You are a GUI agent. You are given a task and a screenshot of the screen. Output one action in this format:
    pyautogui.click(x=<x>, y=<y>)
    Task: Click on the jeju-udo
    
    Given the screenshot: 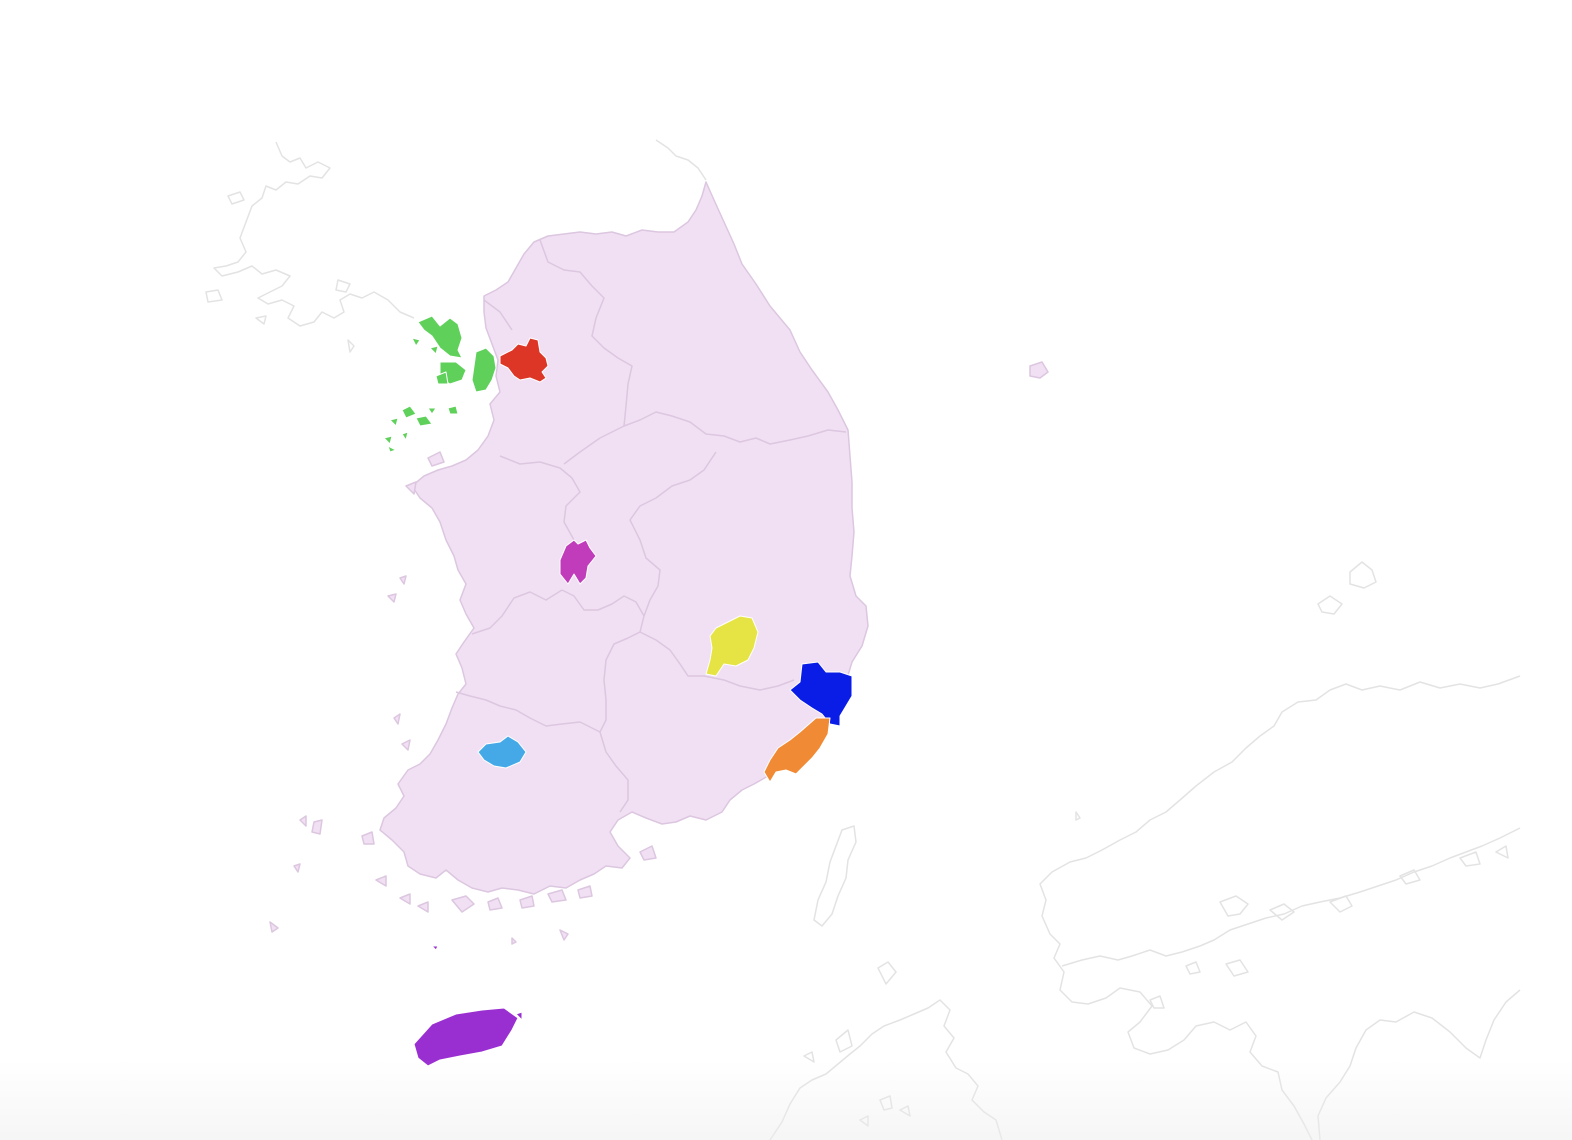 What is the action you would take?
    pyautogui.click(x=519, y=1016)
    